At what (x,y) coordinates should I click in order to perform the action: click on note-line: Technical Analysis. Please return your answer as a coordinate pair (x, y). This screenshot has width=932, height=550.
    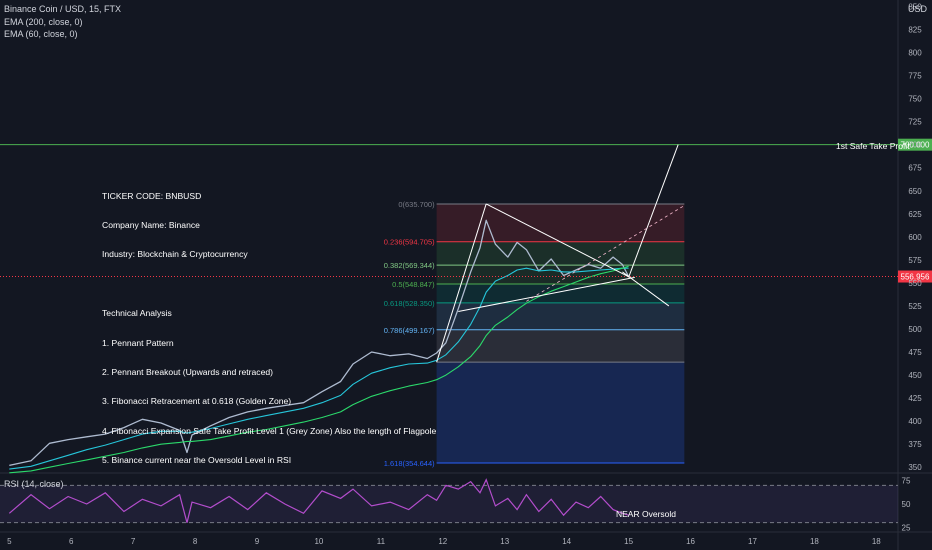
    Looking at the image, I should click on (137, 313).